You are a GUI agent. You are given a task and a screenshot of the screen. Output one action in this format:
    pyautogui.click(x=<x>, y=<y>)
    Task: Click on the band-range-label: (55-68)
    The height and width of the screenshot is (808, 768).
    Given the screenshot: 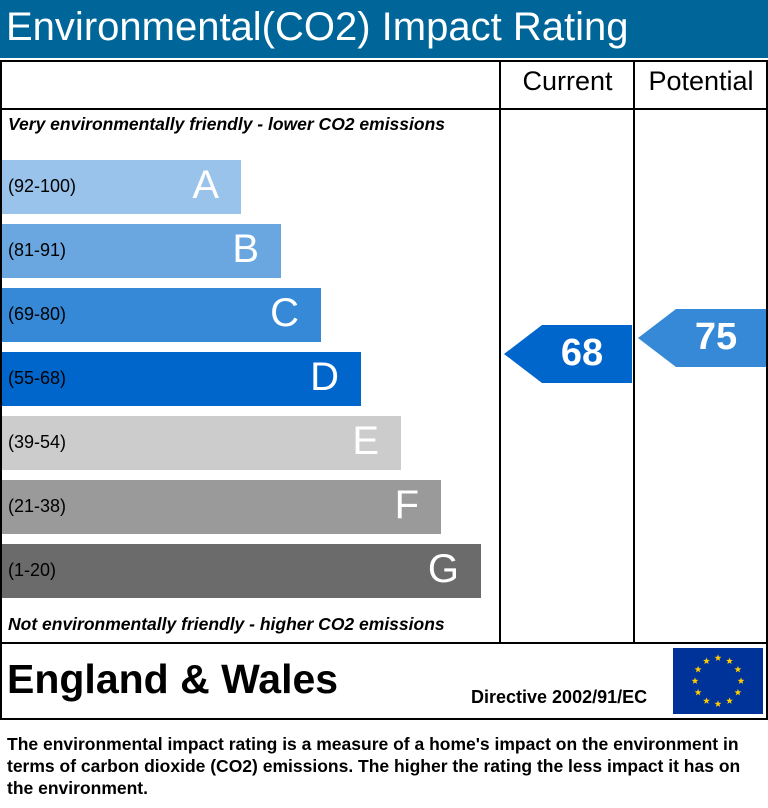 What is the action you would take?
    pyautogui.click(x=37, y=378)
    